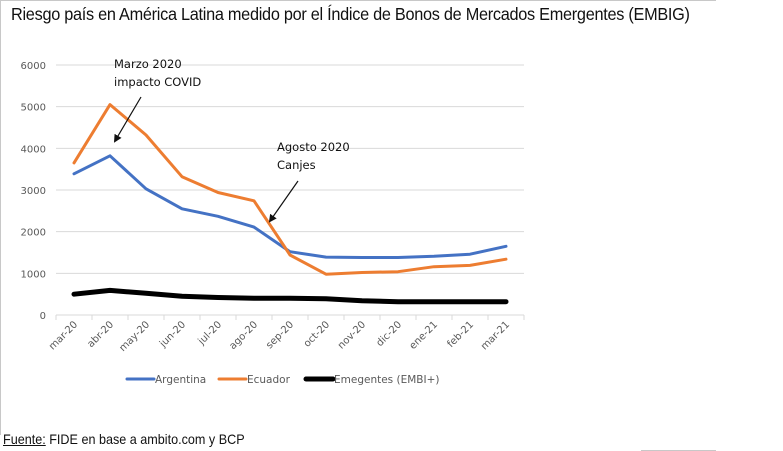 This screenshot has width=783, height=451. I want to click on x-tick-label: mar-21, so click(495, 335).